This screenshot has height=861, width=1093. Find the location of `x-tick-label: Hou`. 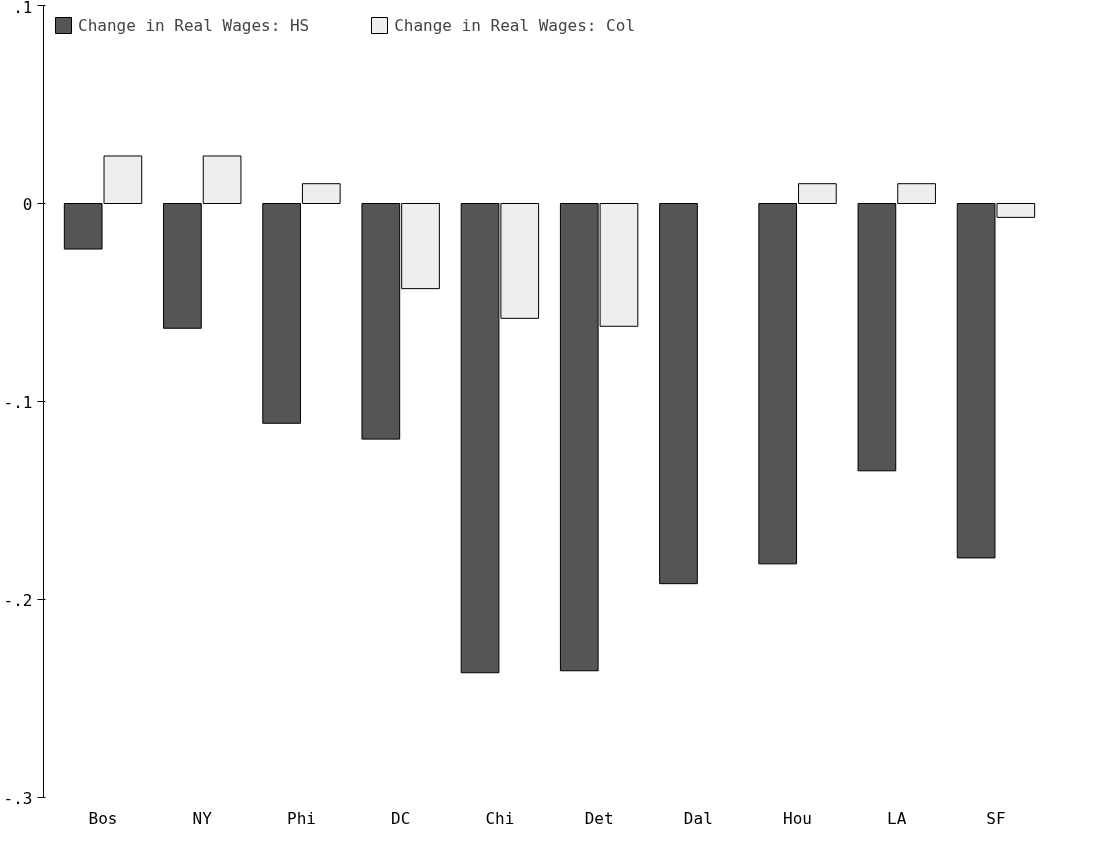

x-tick-label: Hou is located at coordinates (797, 818).